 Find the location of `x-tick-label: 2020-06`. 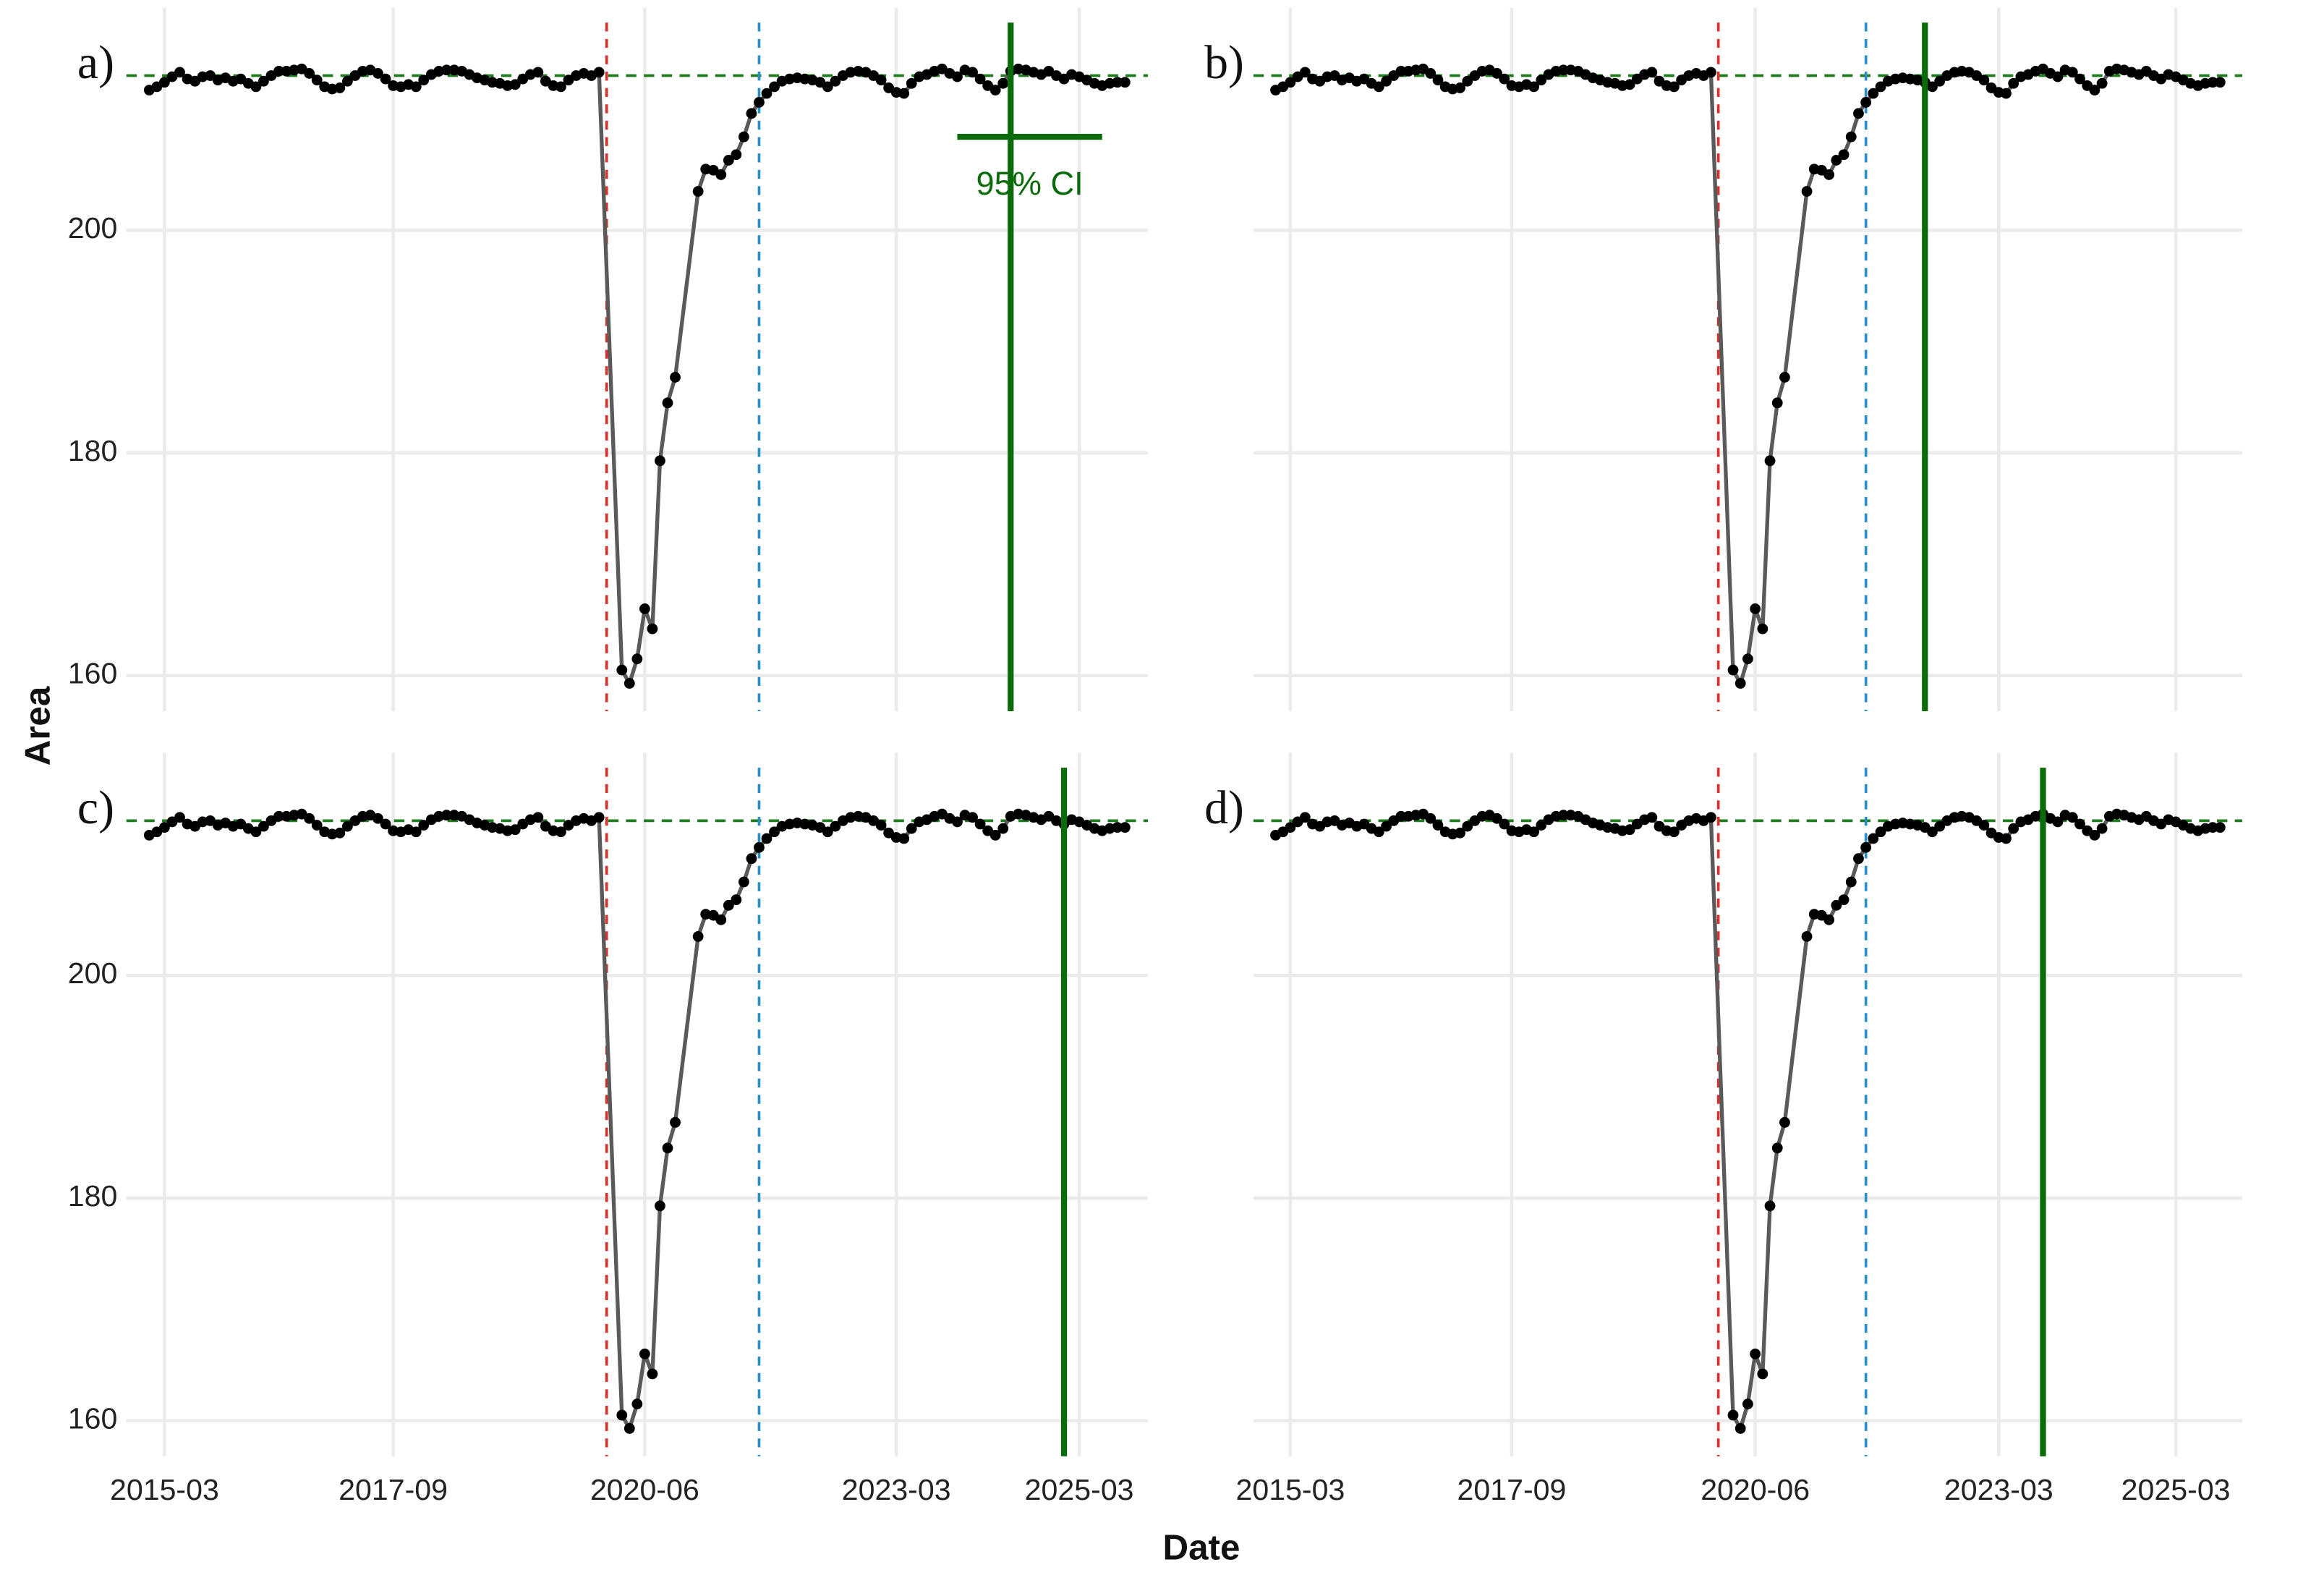

x-tick-label: 2020-06 is located at coordinates (1755, 1489).